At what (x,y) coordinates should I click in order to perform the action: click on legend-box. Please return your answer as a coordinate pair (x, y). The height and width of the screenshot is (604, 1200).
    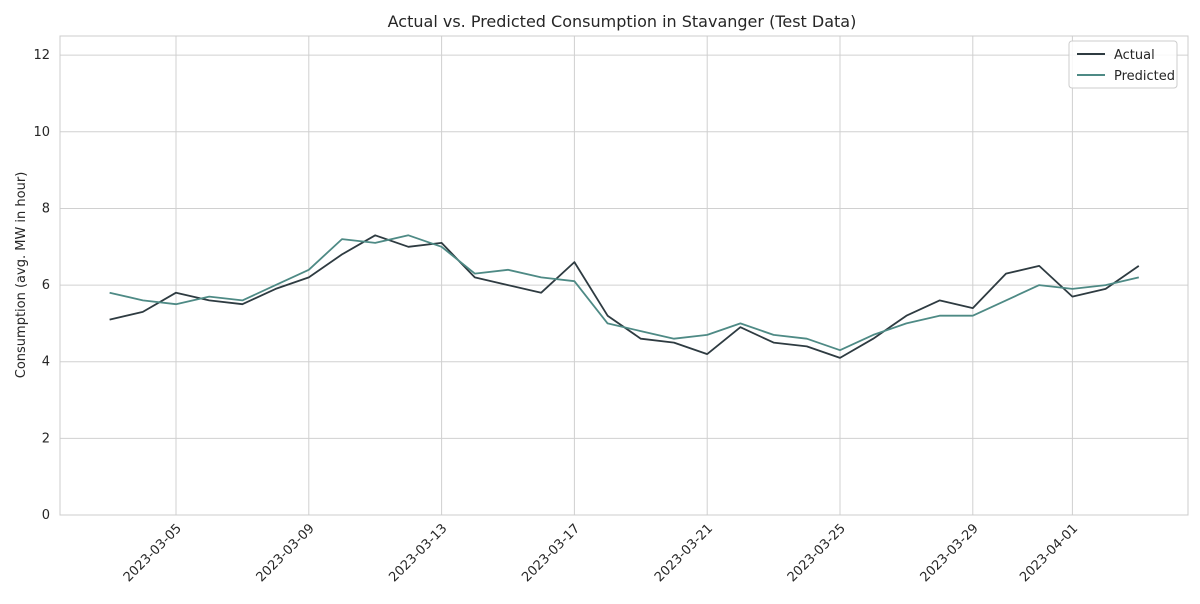
    Looking at the image, I should click on (1123, 64).